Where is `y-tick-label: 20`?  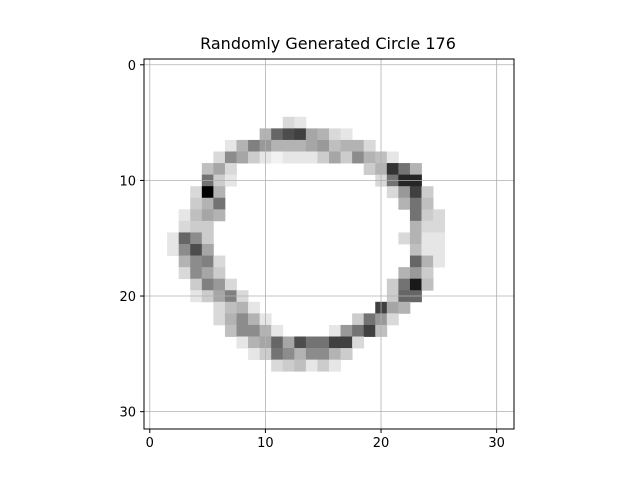
y-tick-label: 20 is located at coordinates (127, 297).